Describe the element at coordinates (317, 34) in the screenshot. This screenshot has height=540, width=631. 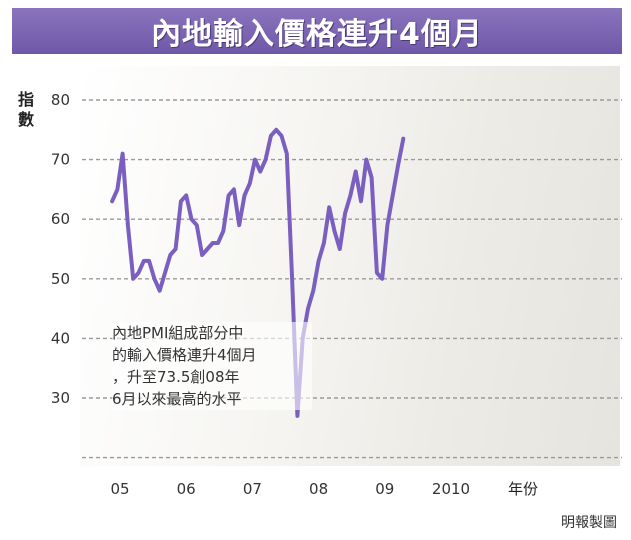
I see `chart-title: 內地輸入價格連升4個月` at that location.